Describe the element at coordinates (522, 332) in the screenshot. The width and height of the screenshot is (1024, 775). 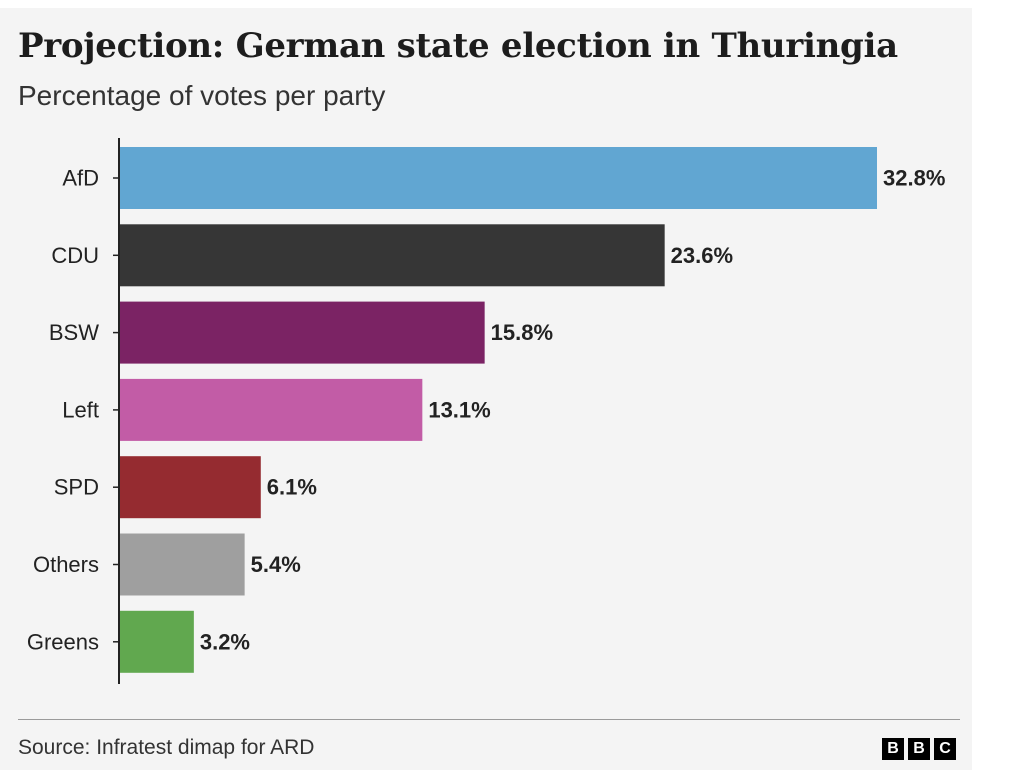
I see `value-label: 15.8%` at that location.